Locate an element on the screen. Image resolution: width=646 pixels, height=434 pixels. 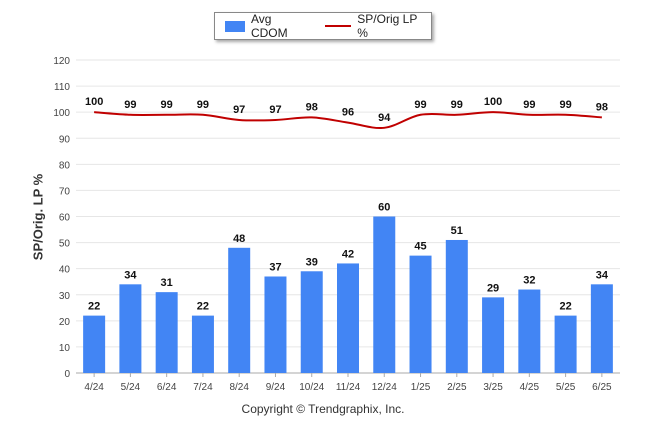
x-tick-label: 6/25 is located at coordinates (602, 387).